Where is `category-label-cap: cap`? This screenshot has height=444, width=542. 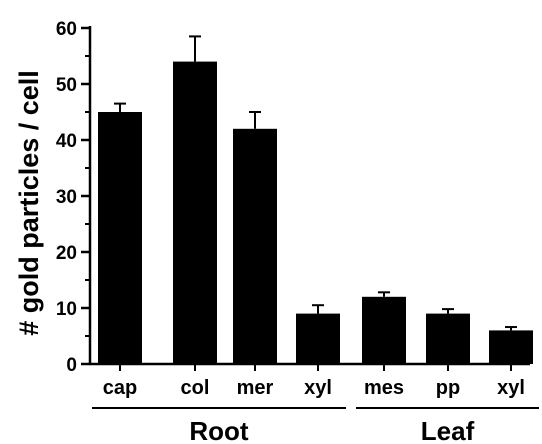
category-label-cap: cap is located at coordinates (120, 388).